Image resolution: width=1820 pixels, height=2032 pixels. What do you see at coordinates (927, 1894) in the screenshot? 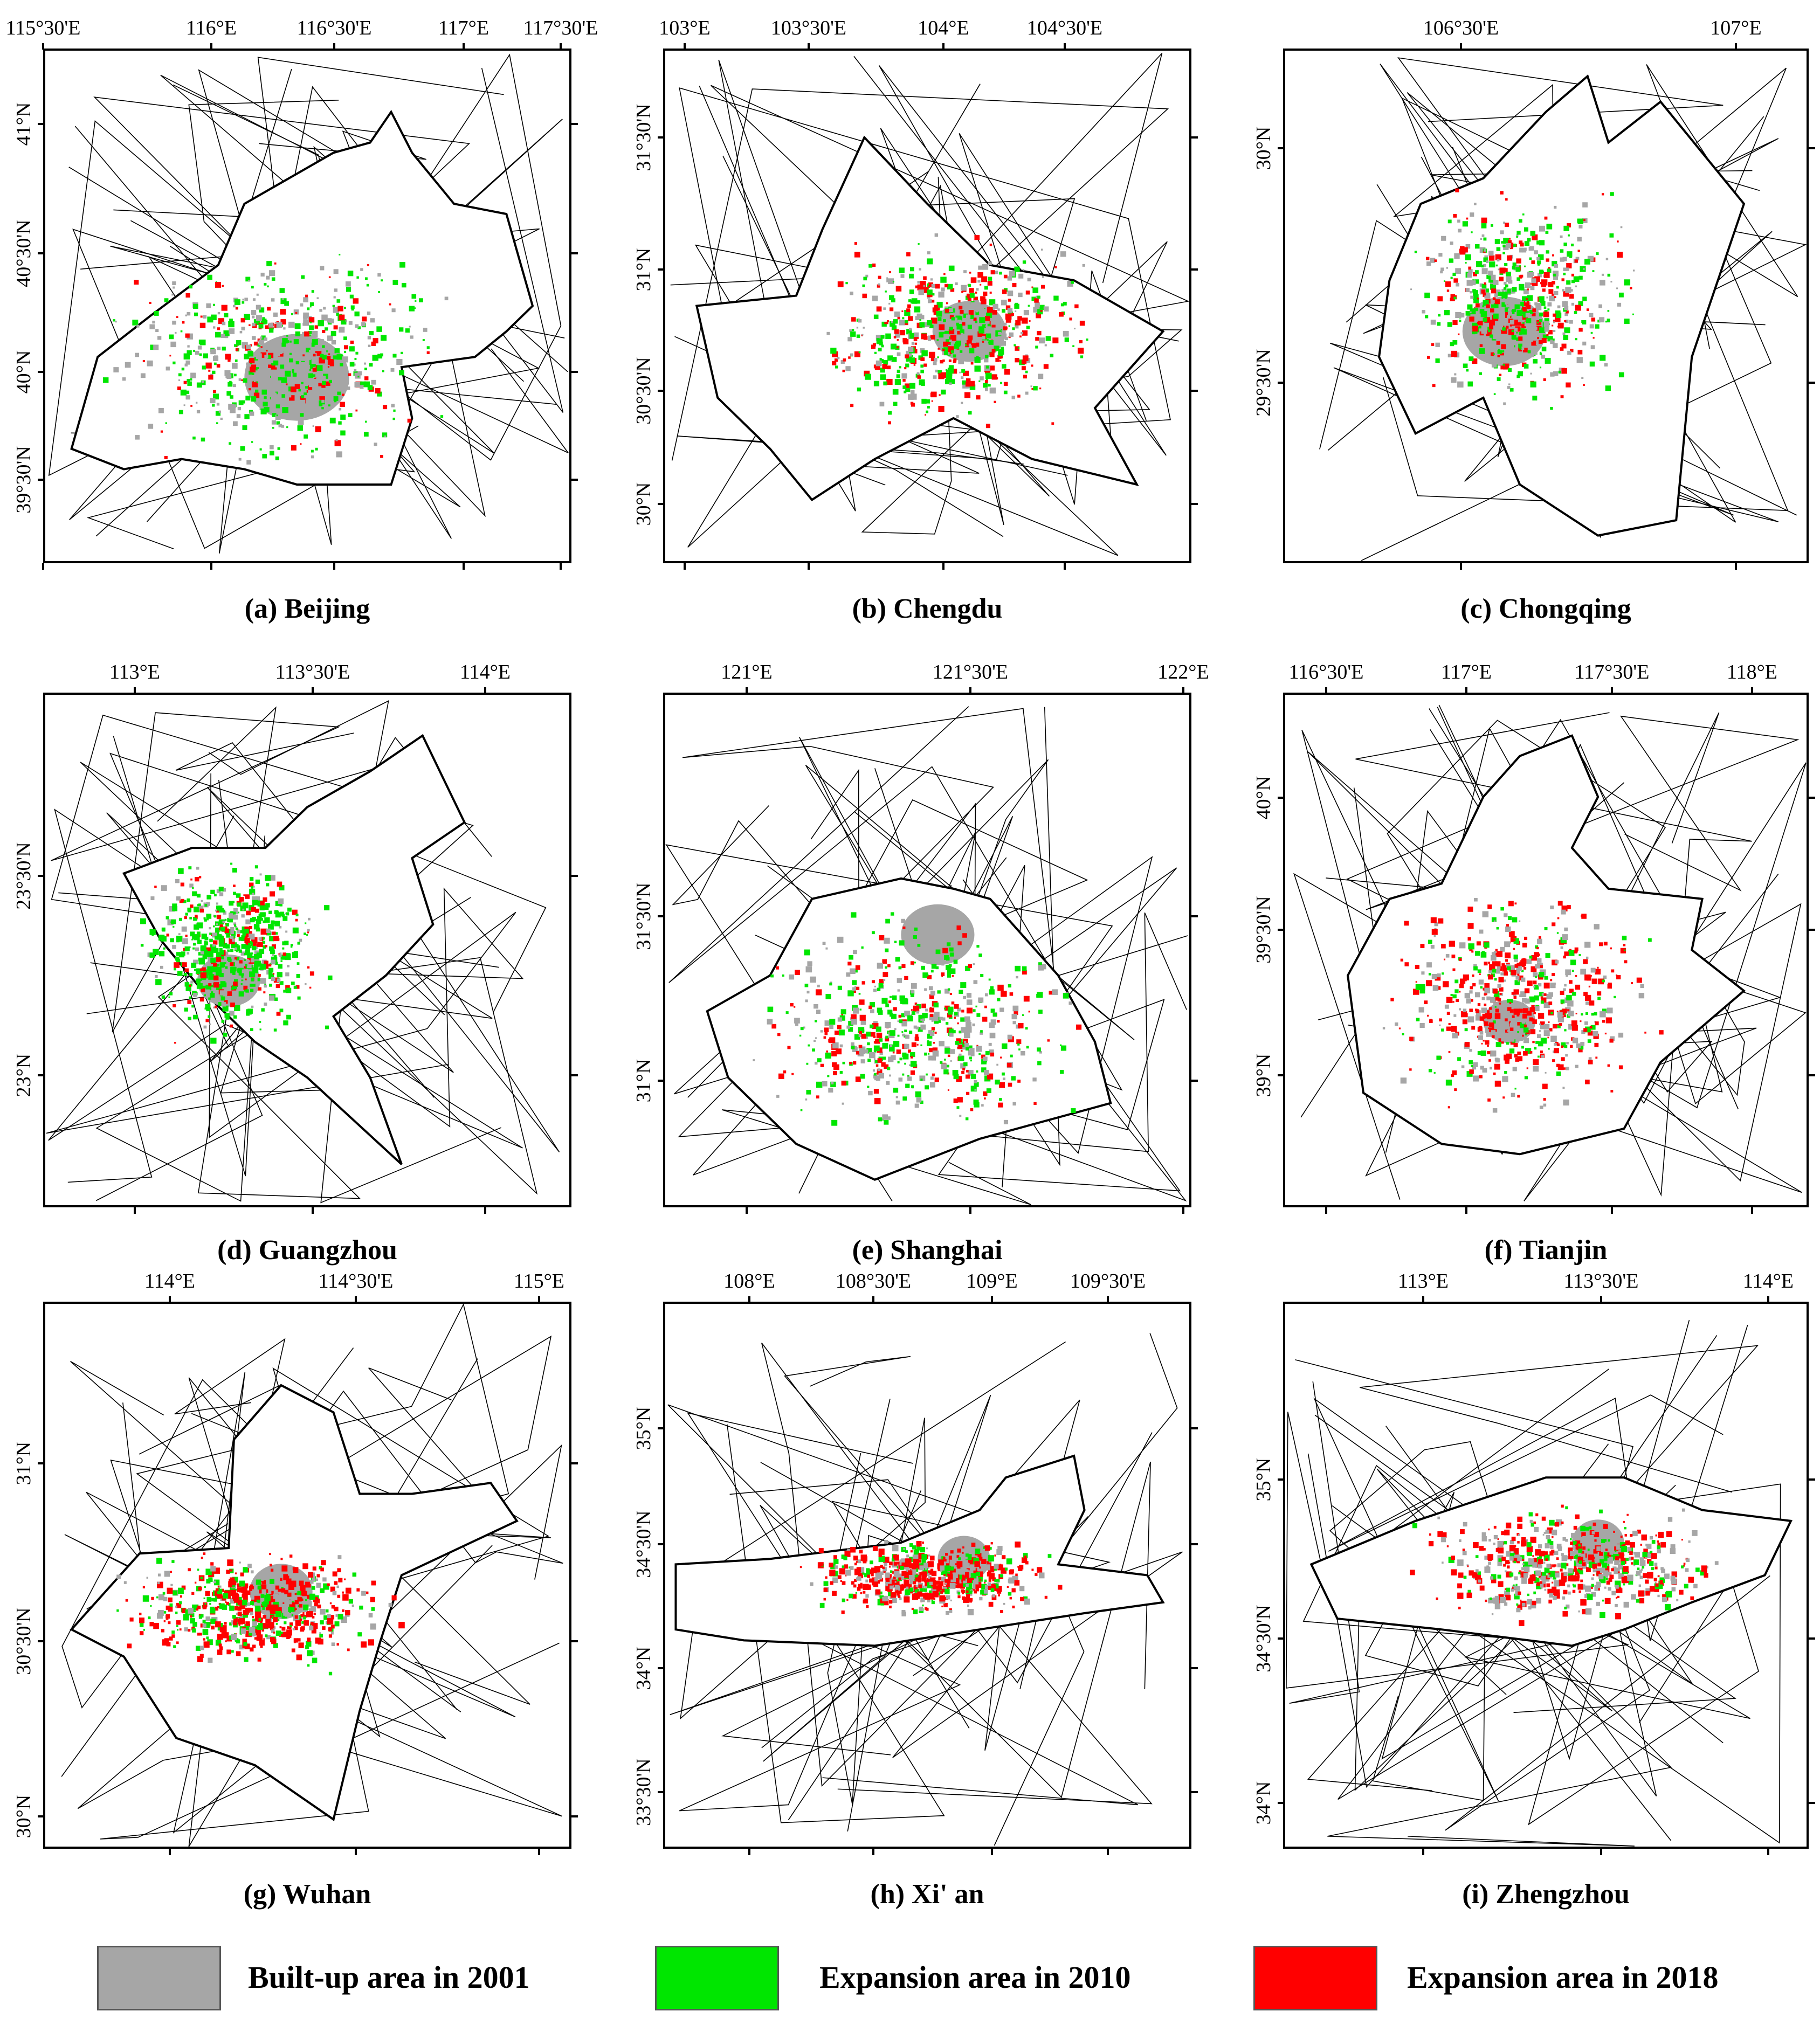
I see `panel-caption: (h) Xi' an` at bounding box center [927, 1894].